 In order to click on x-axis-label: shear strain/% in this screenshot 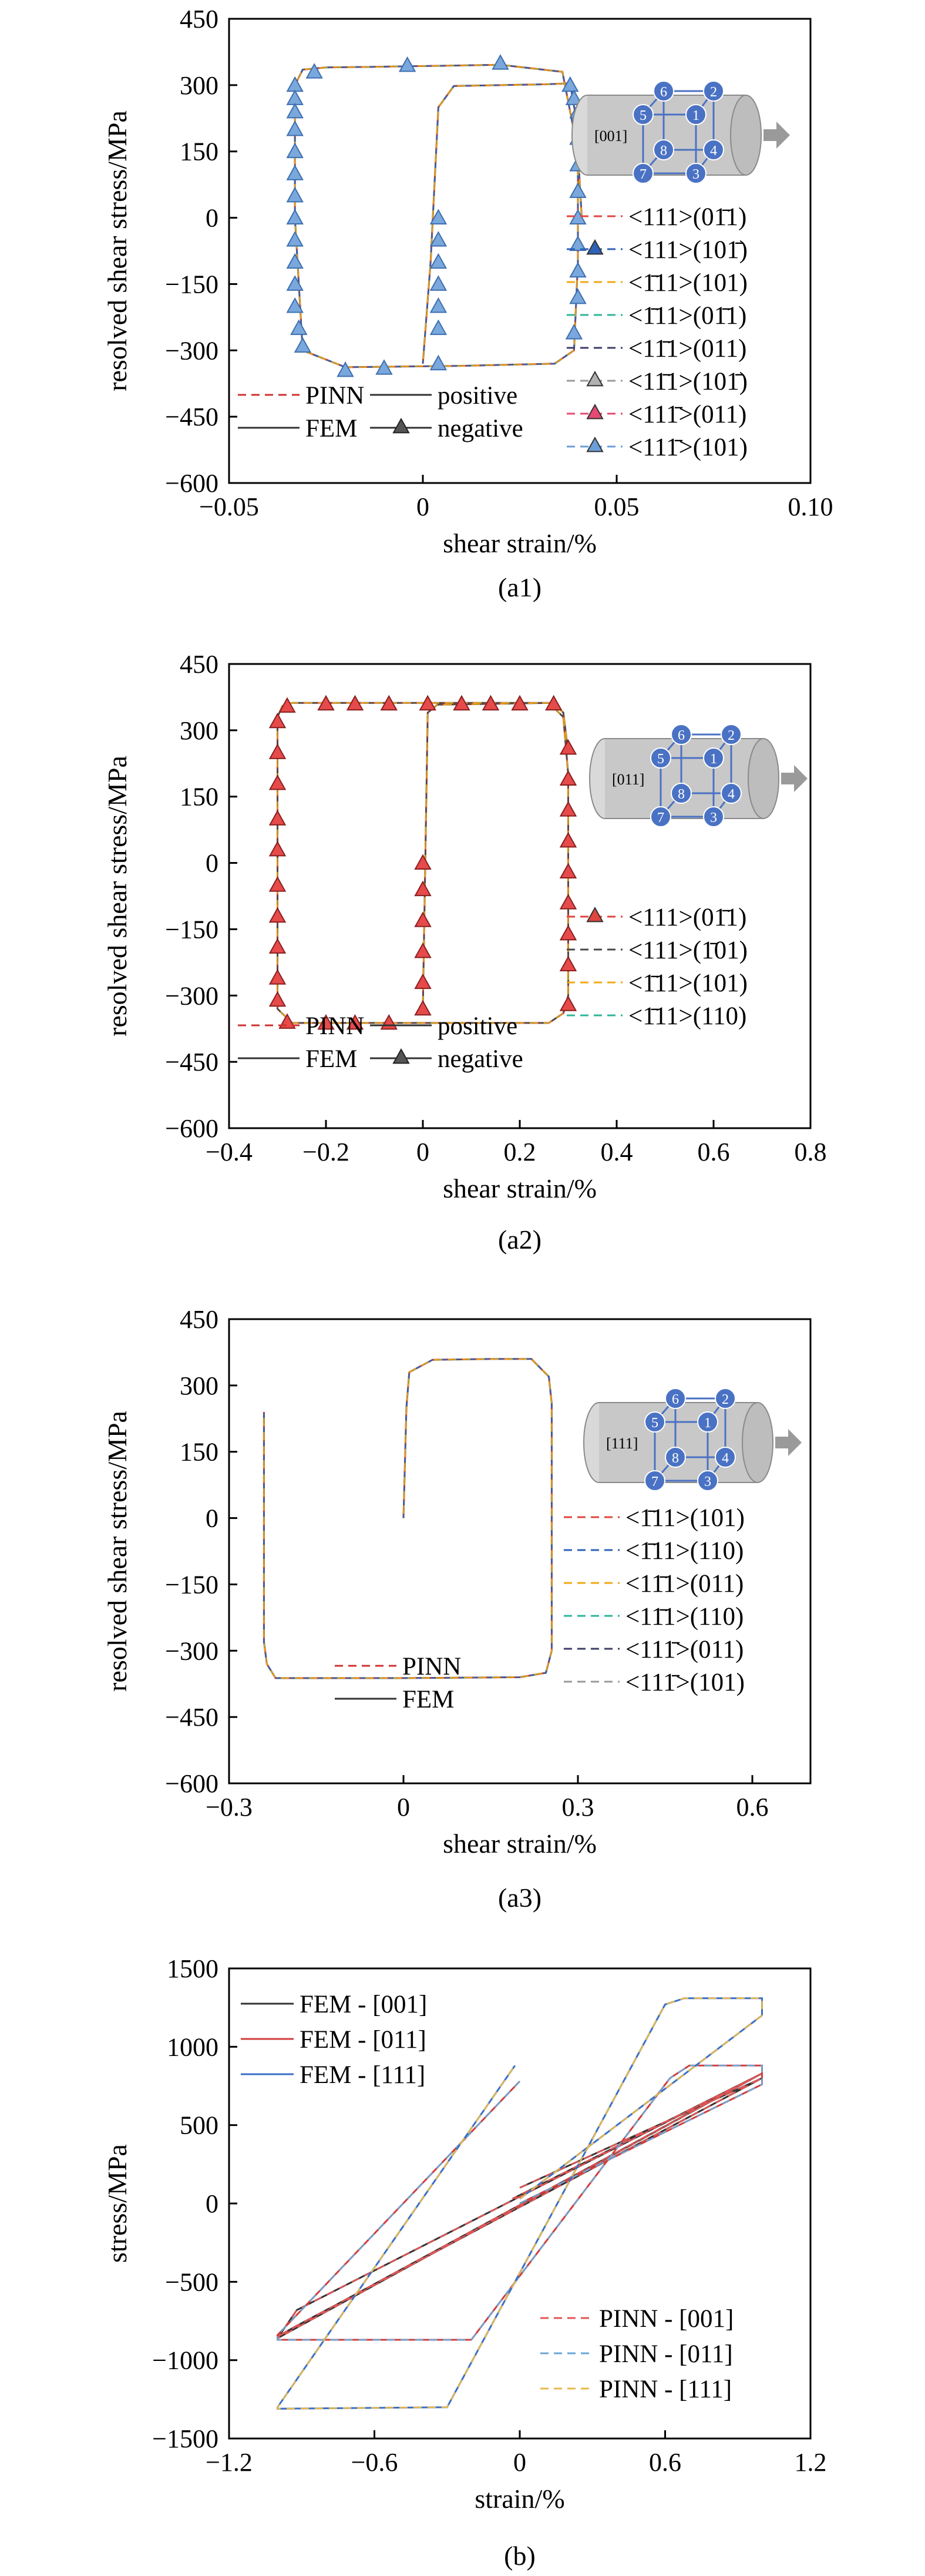, I will do `click(520, 543)`.